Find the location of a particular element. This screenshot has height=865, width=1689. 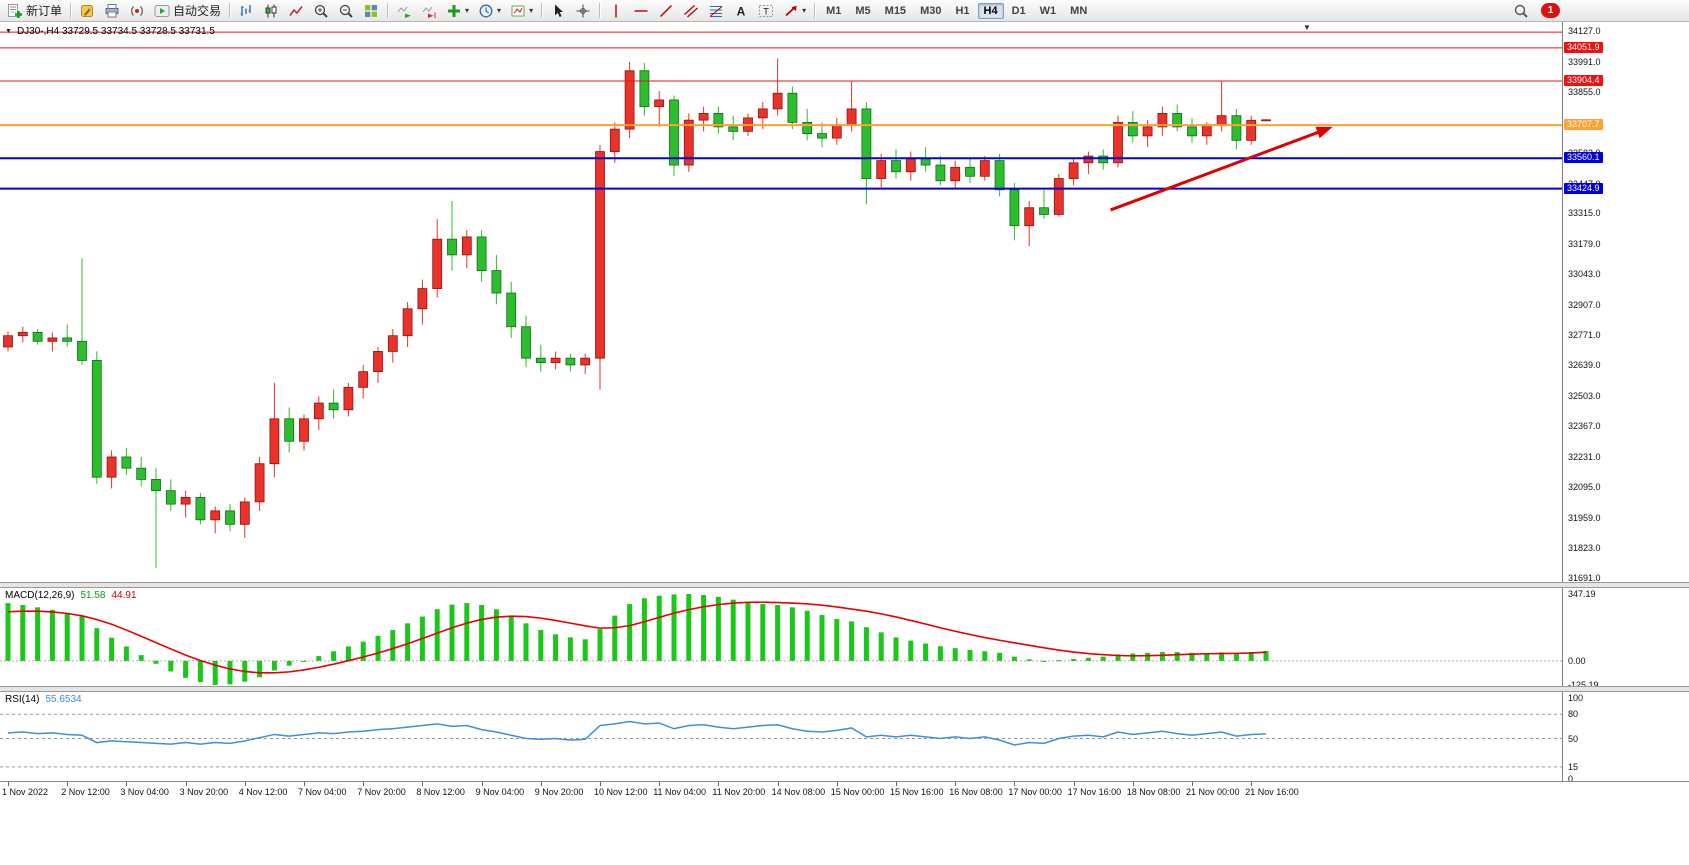

timeframe-button-m30: M30 is located at coordinates (931, 10).